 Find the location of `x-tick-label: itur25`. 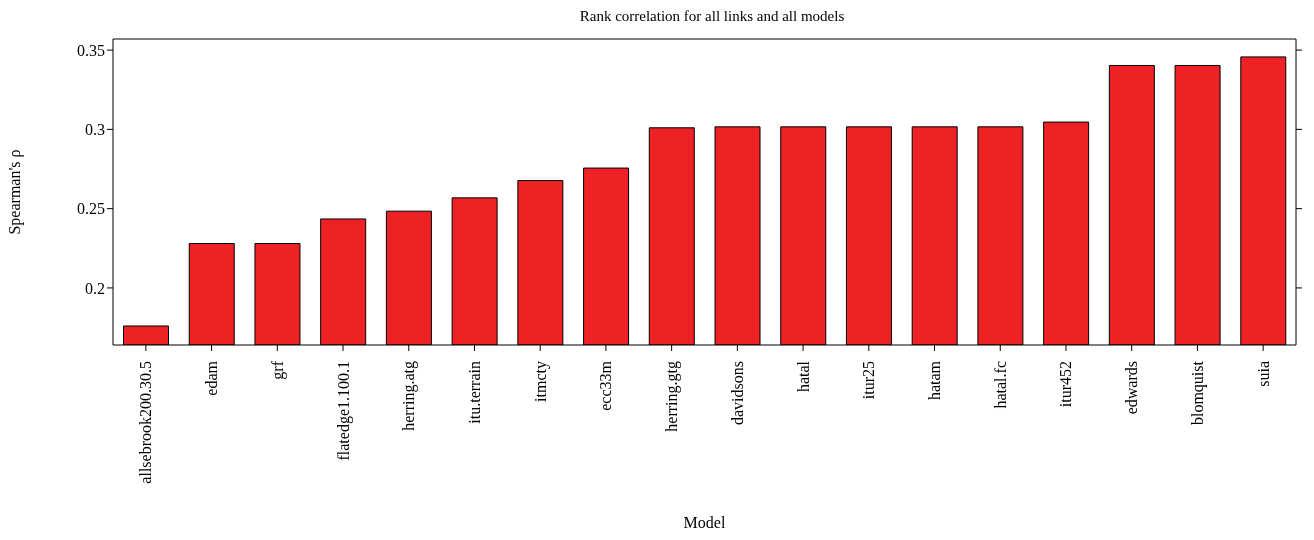

x-tick-label: itur25 is located at coordinates (869, 380).